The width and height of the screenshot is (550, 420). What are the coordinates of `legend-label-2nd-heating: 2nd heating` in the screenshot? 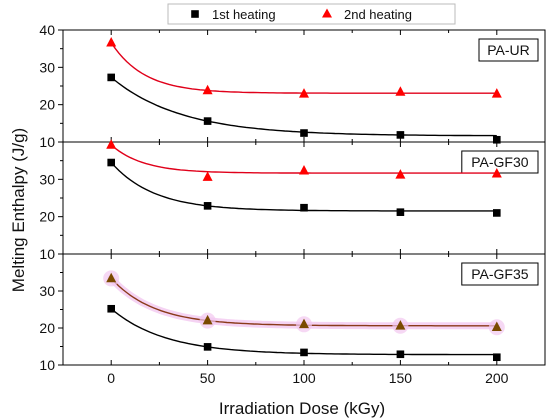 It's located at (378, 14).